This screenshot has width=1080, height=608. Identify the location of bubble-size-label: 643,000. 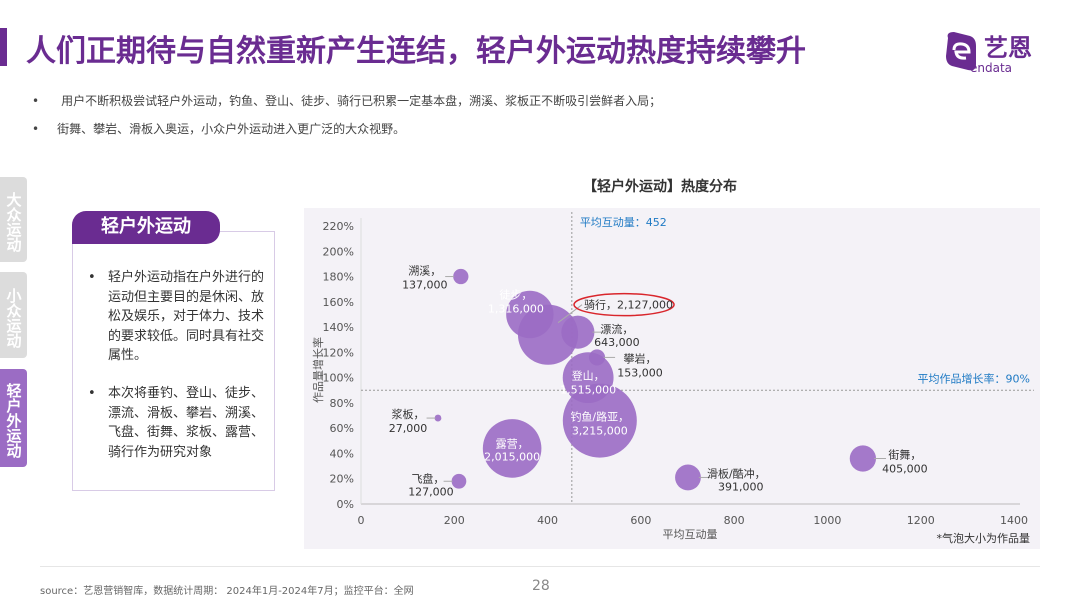
(617, 342).